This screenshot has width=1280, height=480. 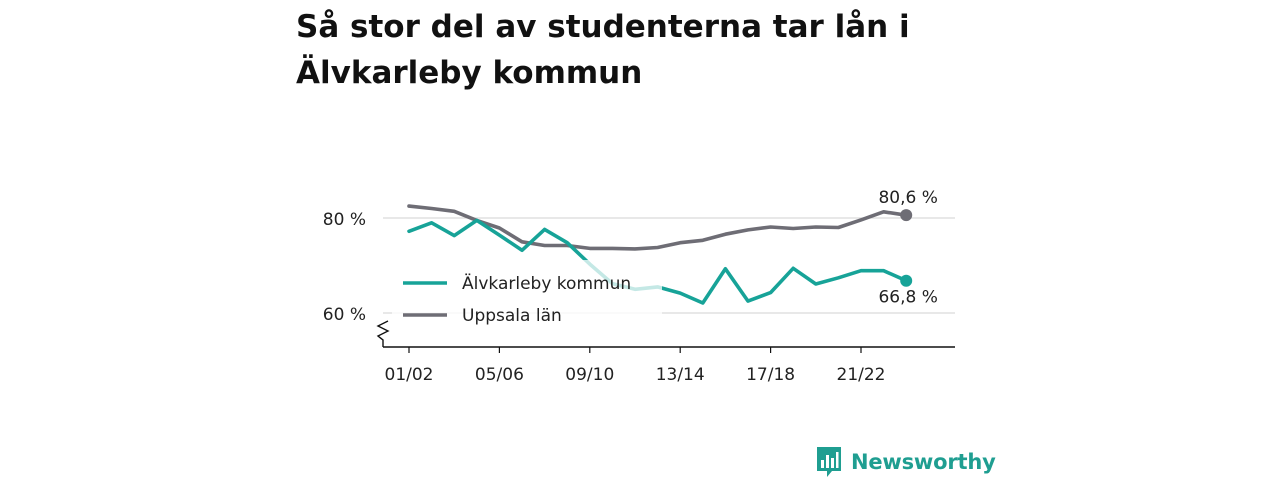 I want to click on x-tick-label: 21/22, so click(x=861, y=375).